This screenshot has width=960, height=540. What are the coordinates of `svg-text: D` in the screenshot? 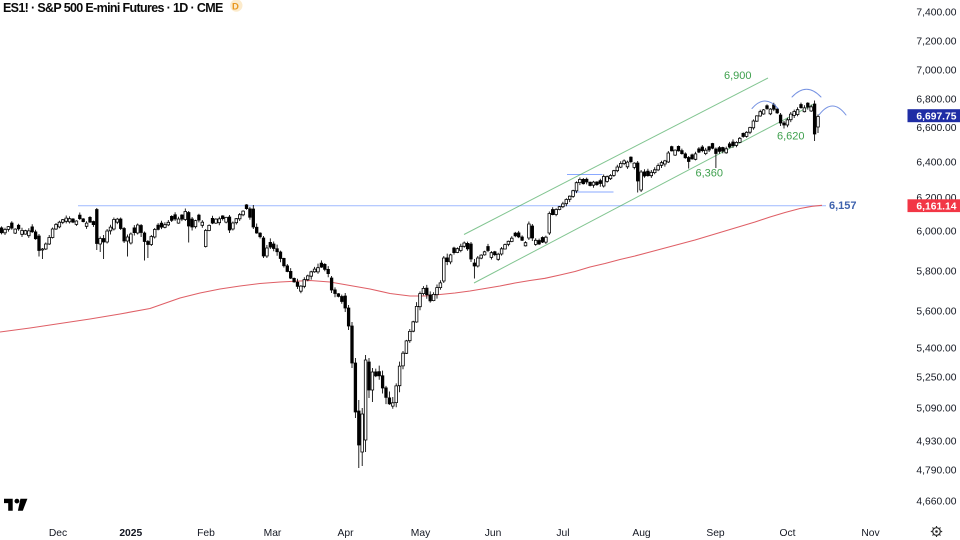 It's located at (235, 7).